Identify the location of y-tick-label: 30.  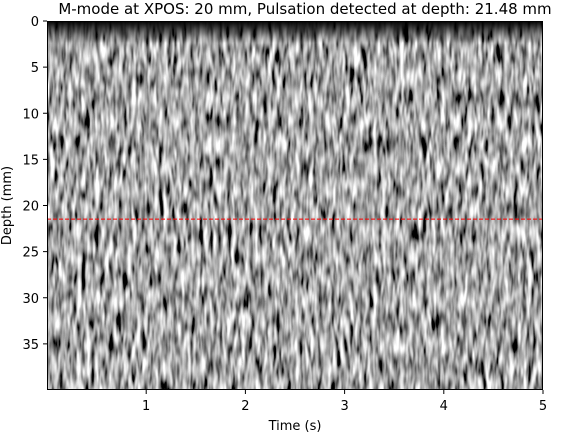
(30, 299).